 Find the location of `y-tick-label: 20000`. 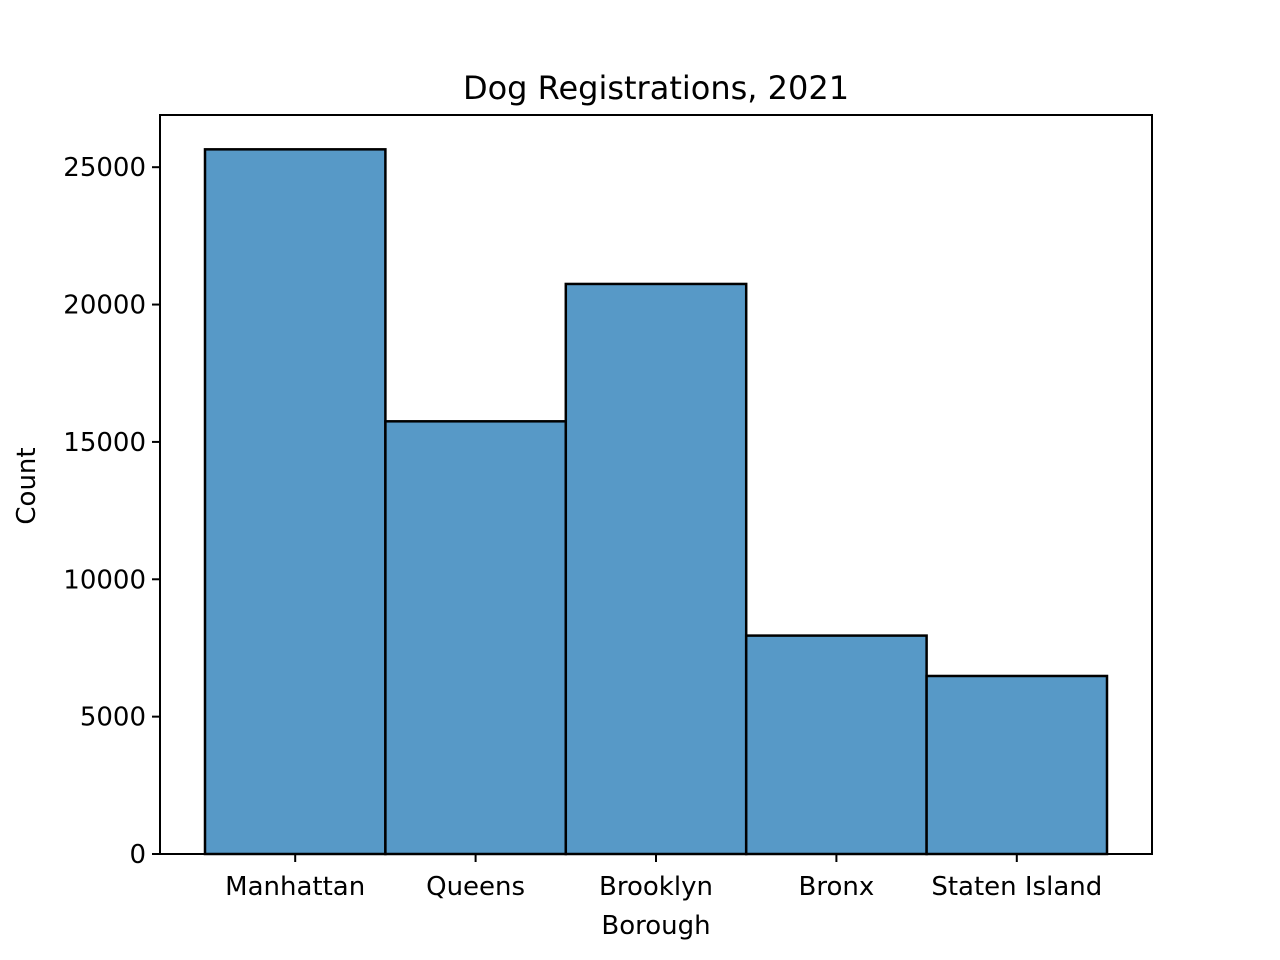

y-tick-label: 20000 is located at coordinates (104, 306).